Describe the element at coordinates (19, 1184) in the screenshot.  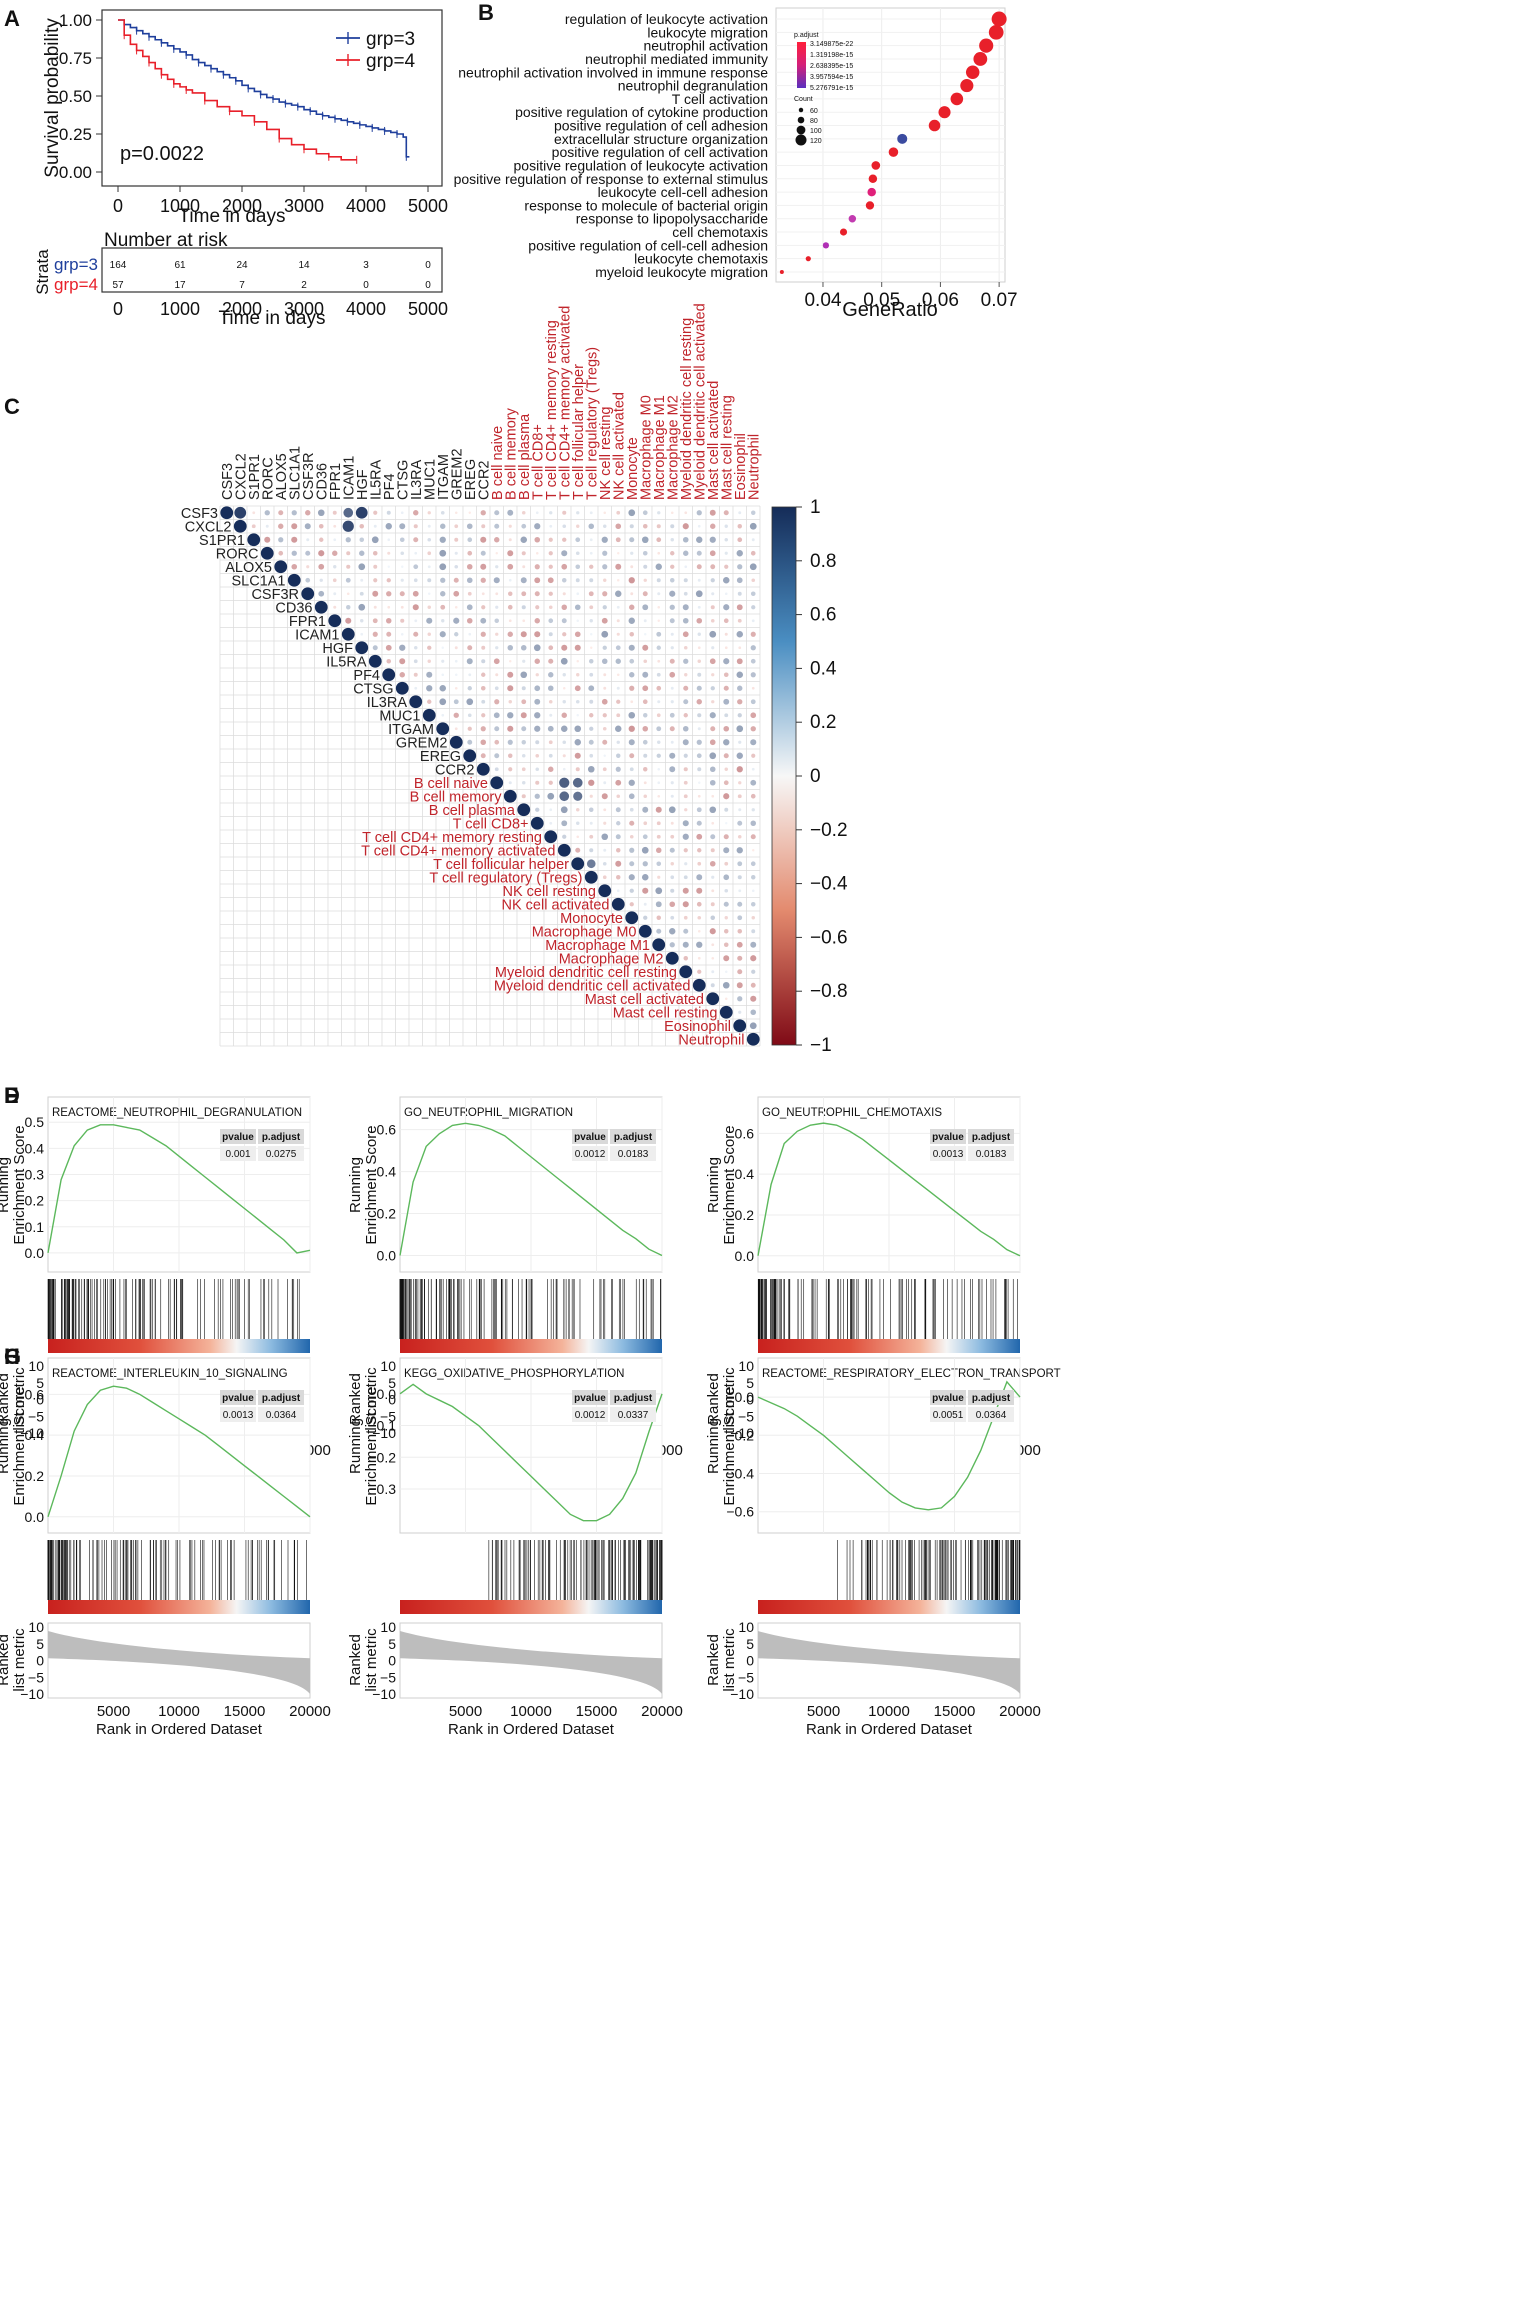
I see `y-axis-label: Enrichment Score` at that location.